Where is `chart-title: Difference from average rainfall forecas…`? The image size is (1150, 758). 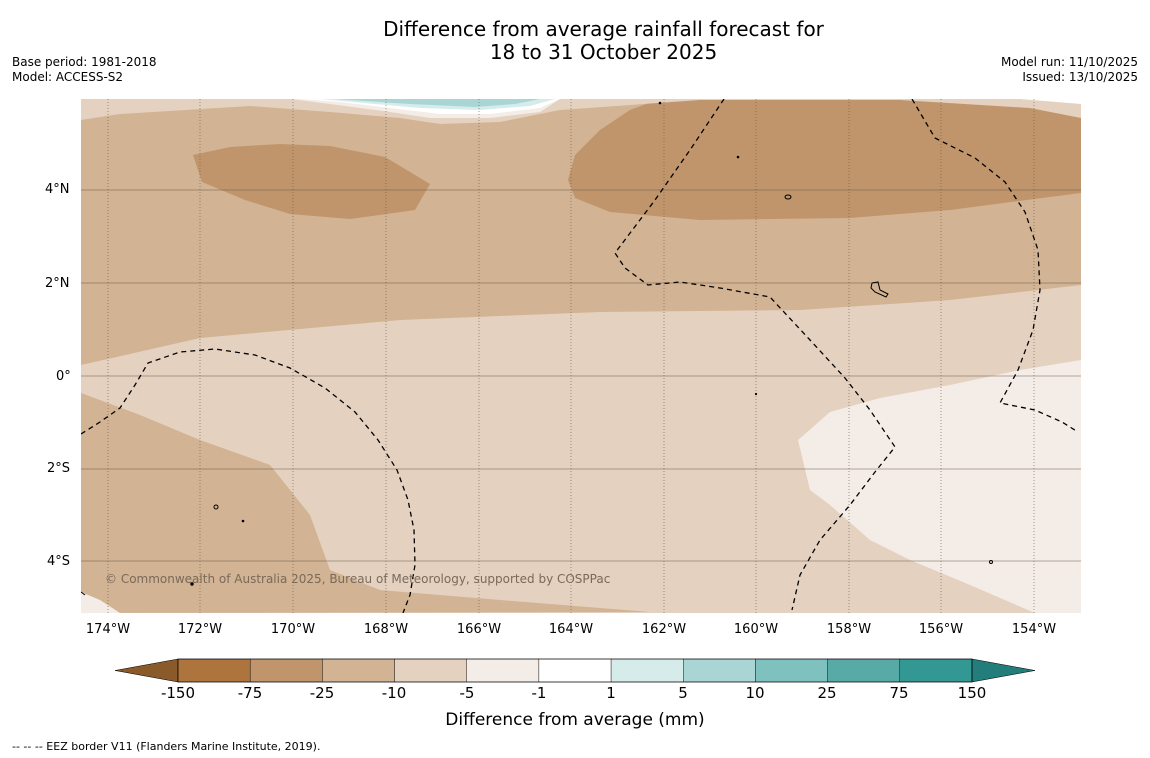 chart-title: Difference from average rainfall forecas… is located at coordinates (575, 41).